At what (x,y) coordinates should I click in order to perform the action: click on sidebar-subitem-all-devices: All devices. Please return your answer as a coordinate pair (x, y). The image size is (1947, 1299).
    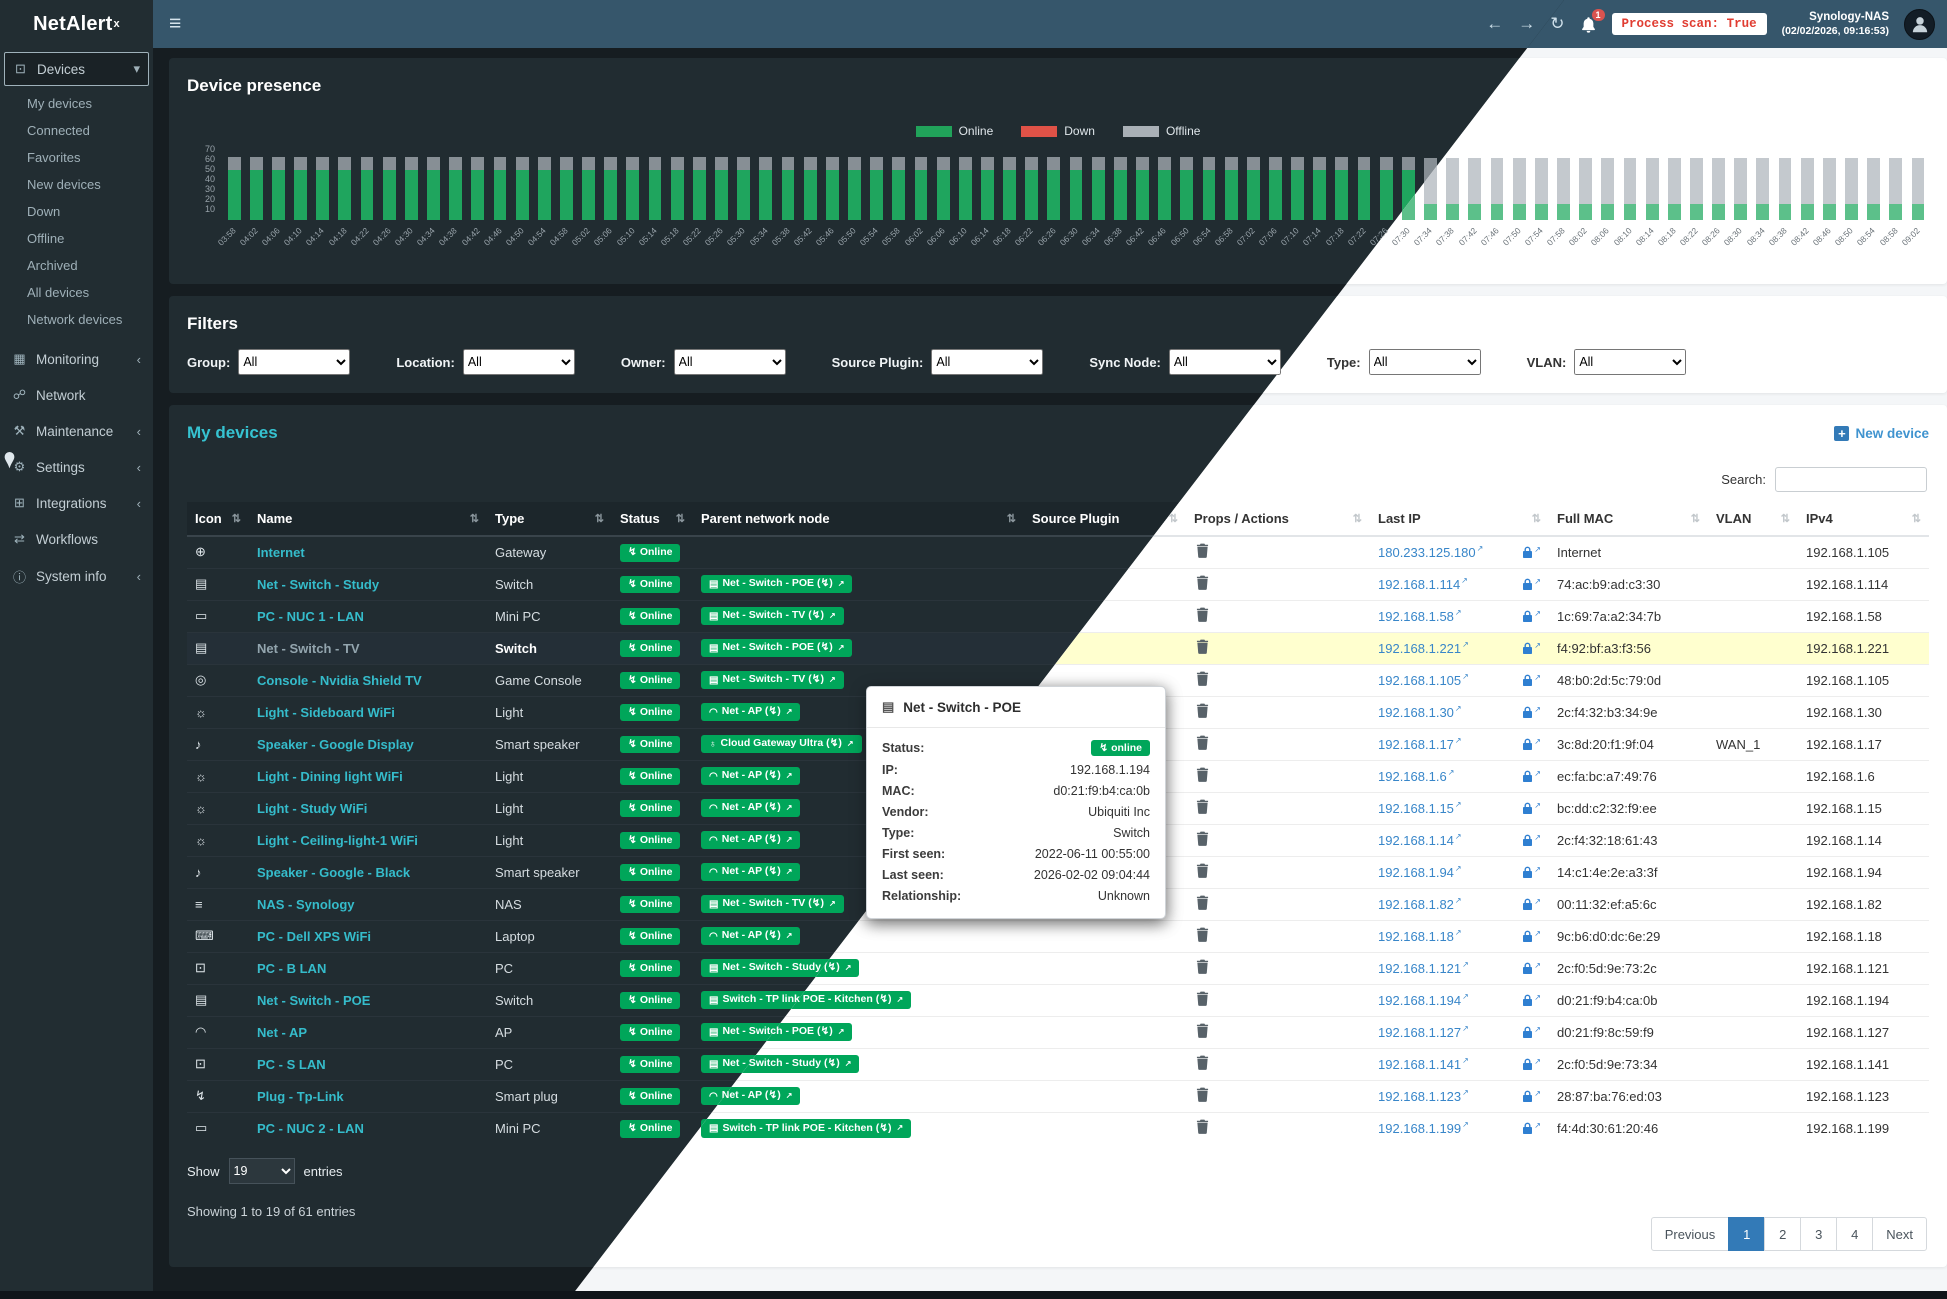
    Looking at the image, I should click on (58, 292).